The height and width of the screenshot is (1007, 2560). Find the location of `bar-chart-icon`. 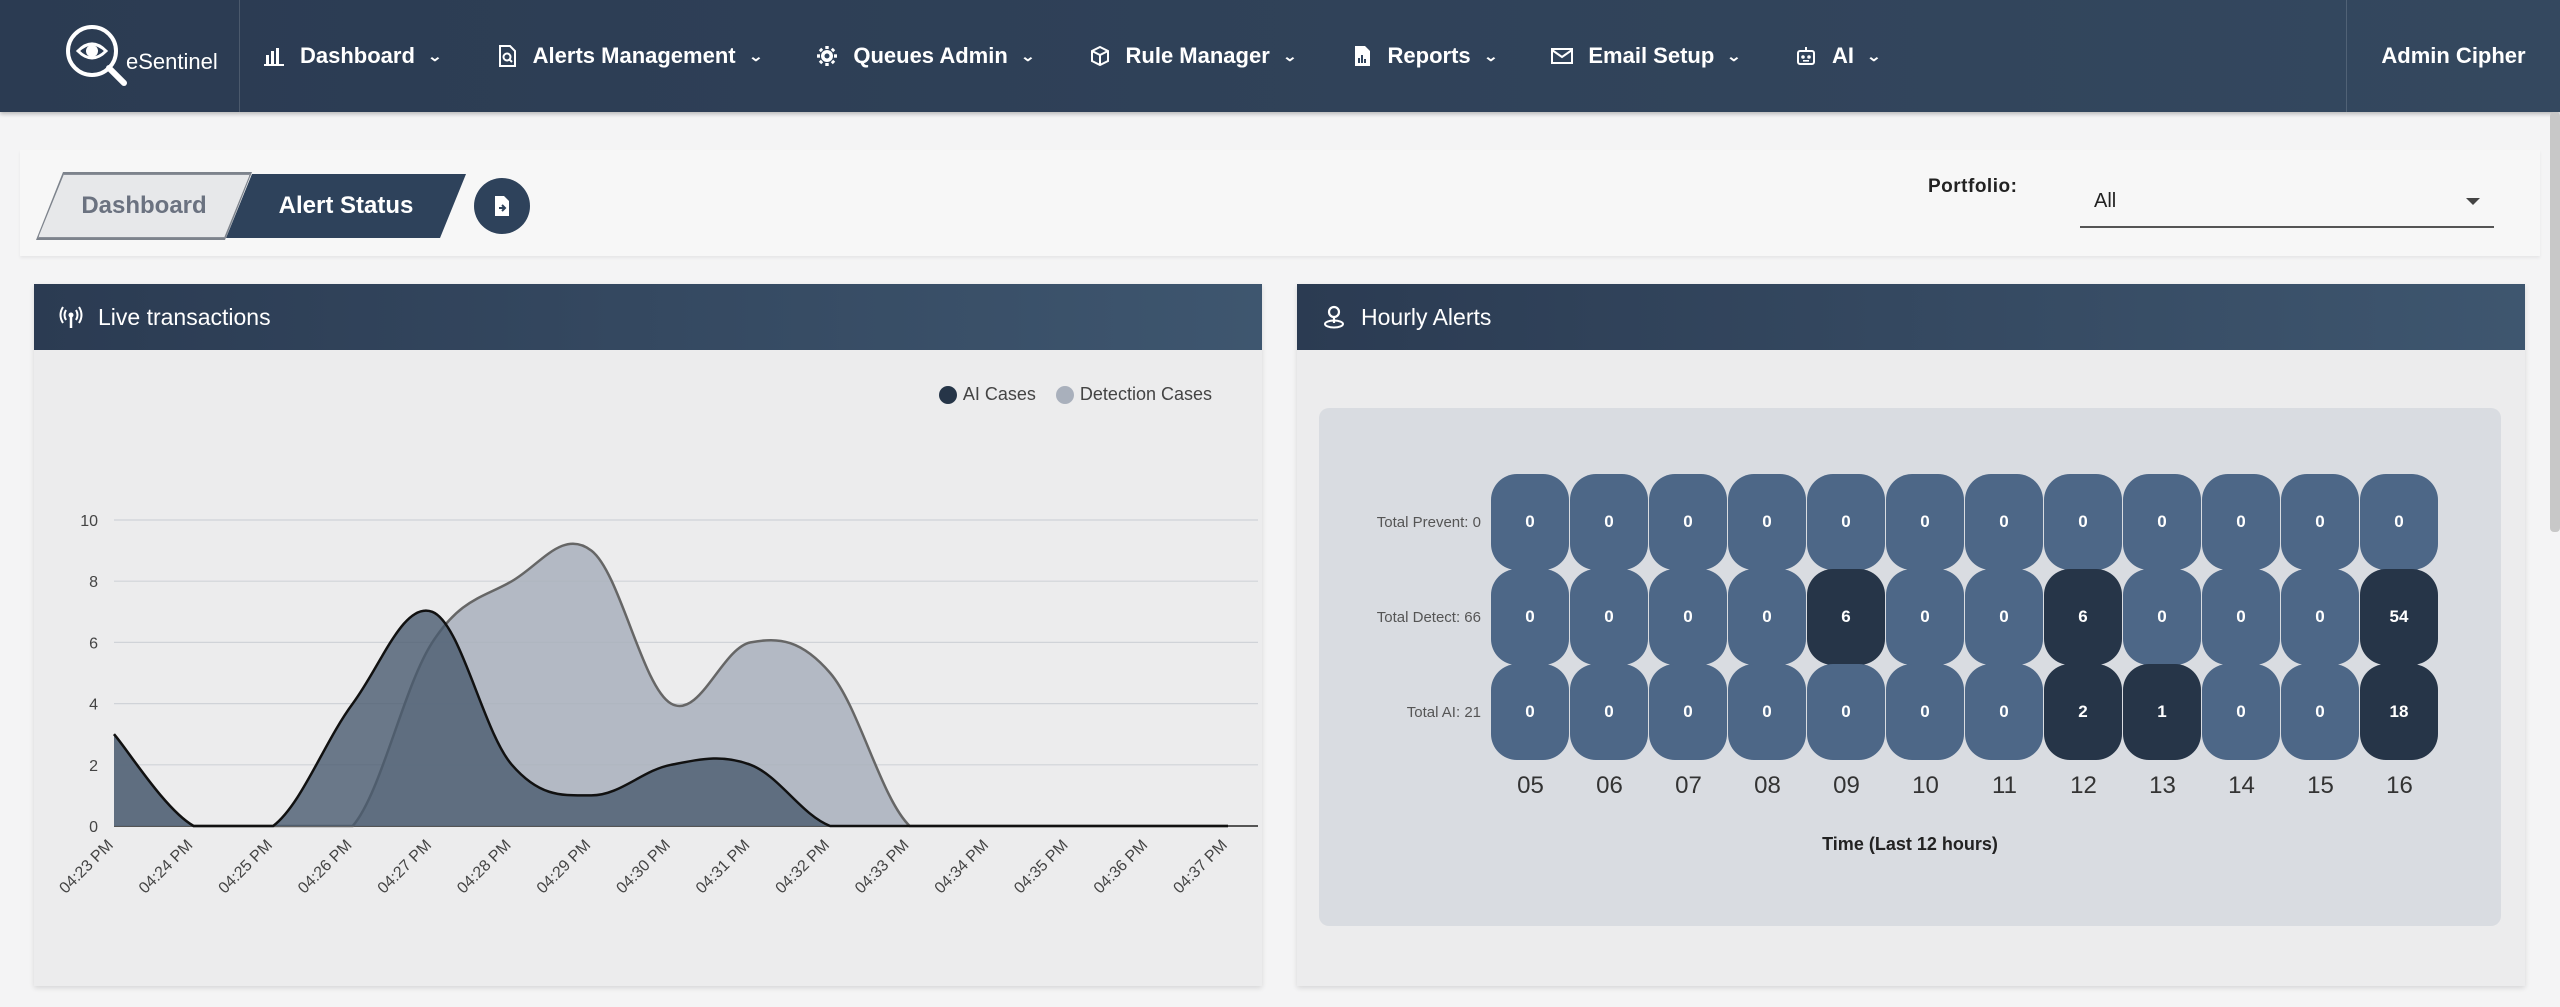

bar-chart-icon is located at coordinates (274, 56).